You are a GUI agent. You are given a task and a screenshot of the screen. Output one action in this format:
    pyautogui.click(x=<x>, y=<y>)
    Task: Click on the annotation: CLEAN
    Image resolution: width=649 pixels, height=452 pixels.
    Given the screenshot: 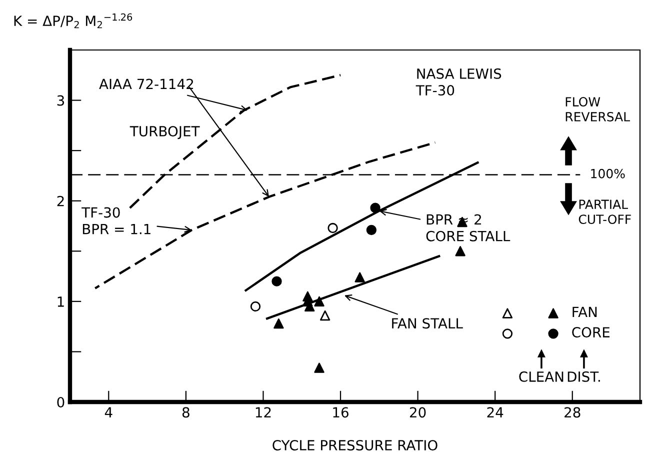 What is the action you would take?
    pyautogui.click(x=541, y=376)
    